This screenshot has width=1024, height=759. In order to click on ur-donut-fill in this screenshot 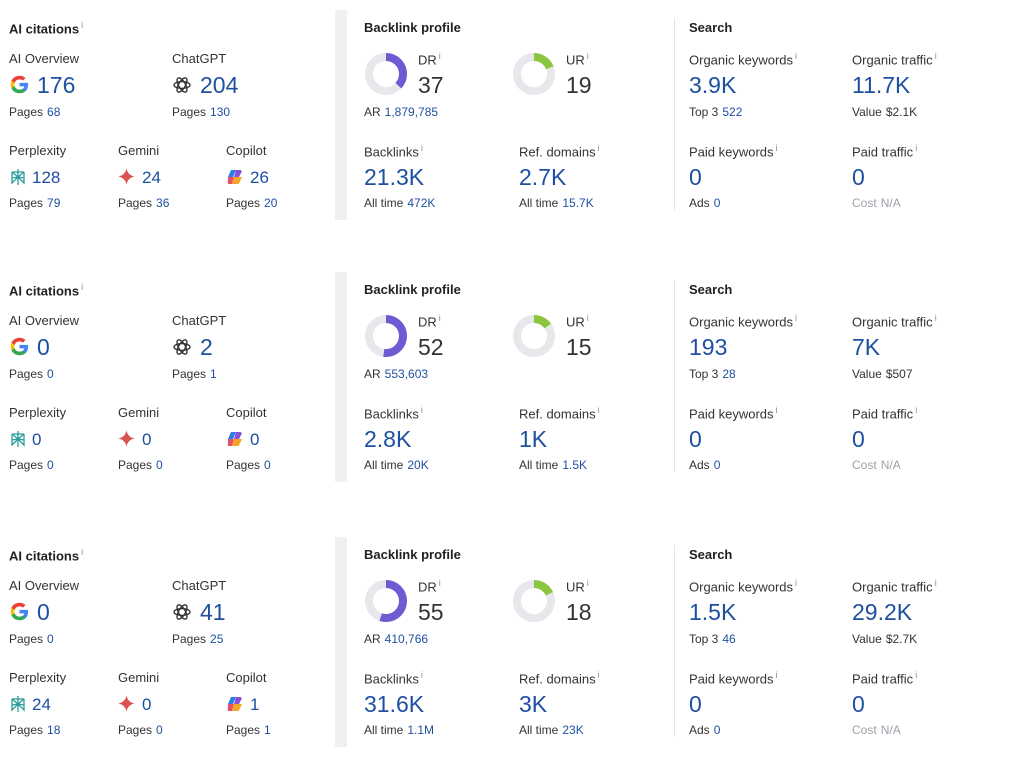, I will do `click(534, 601)`.